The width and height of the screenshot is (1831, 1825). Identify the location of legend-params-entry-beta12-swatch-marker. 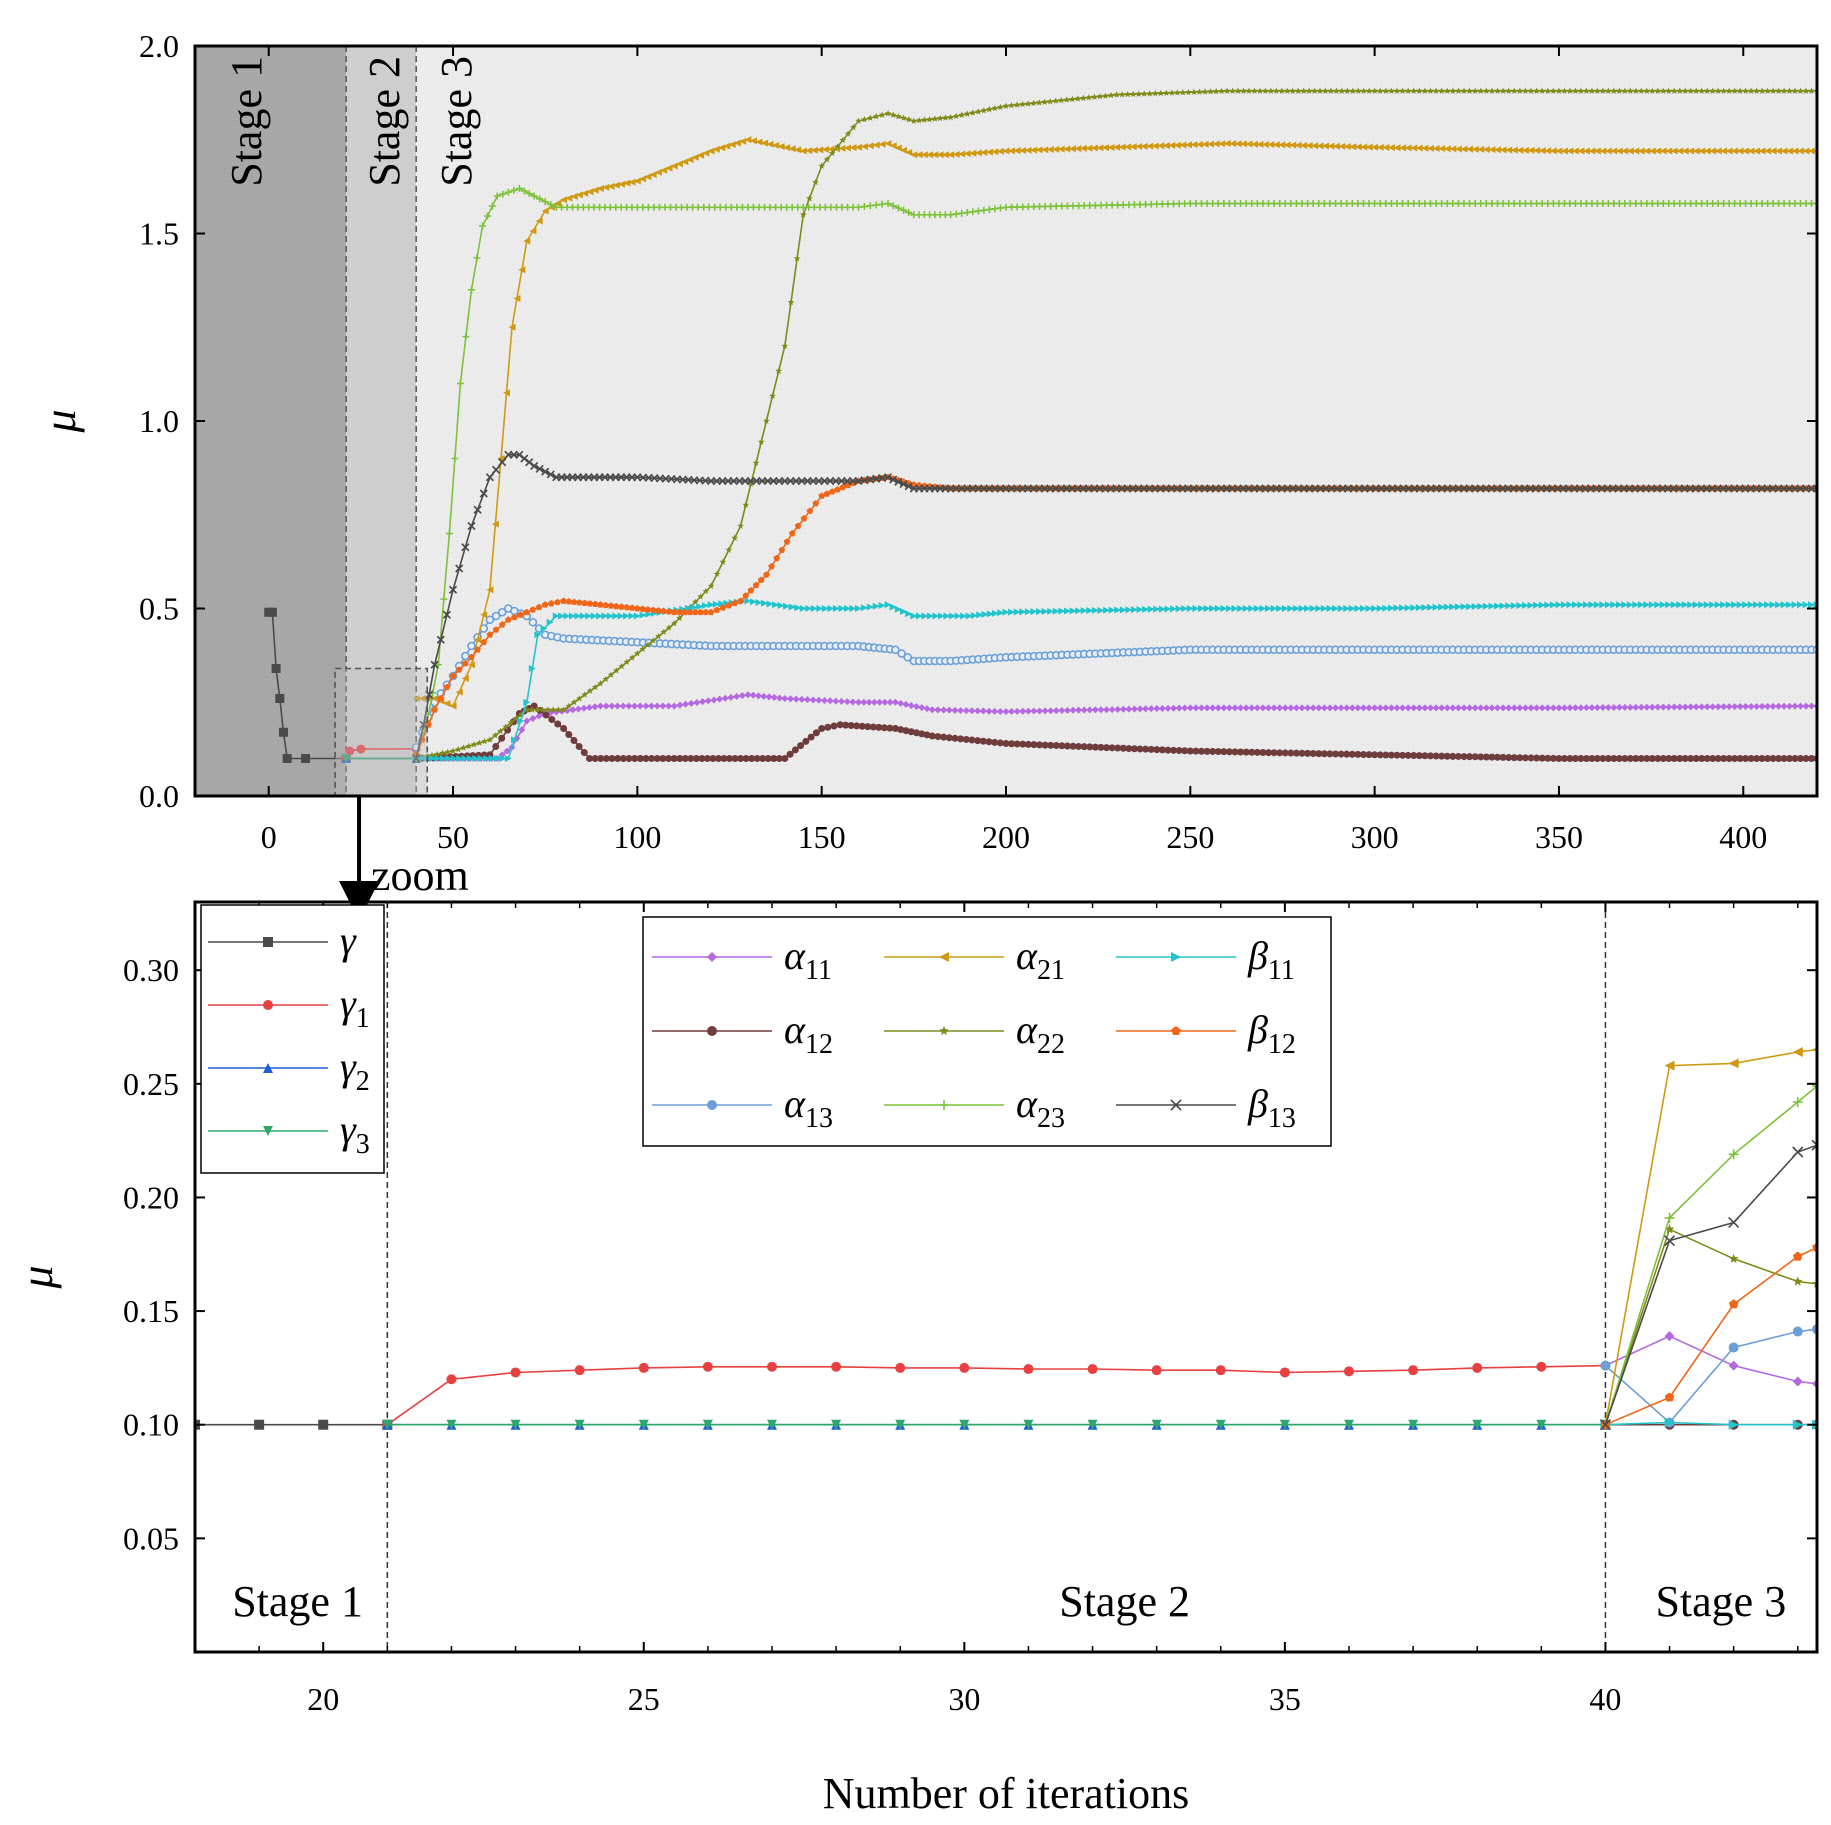
(1176, 1031).